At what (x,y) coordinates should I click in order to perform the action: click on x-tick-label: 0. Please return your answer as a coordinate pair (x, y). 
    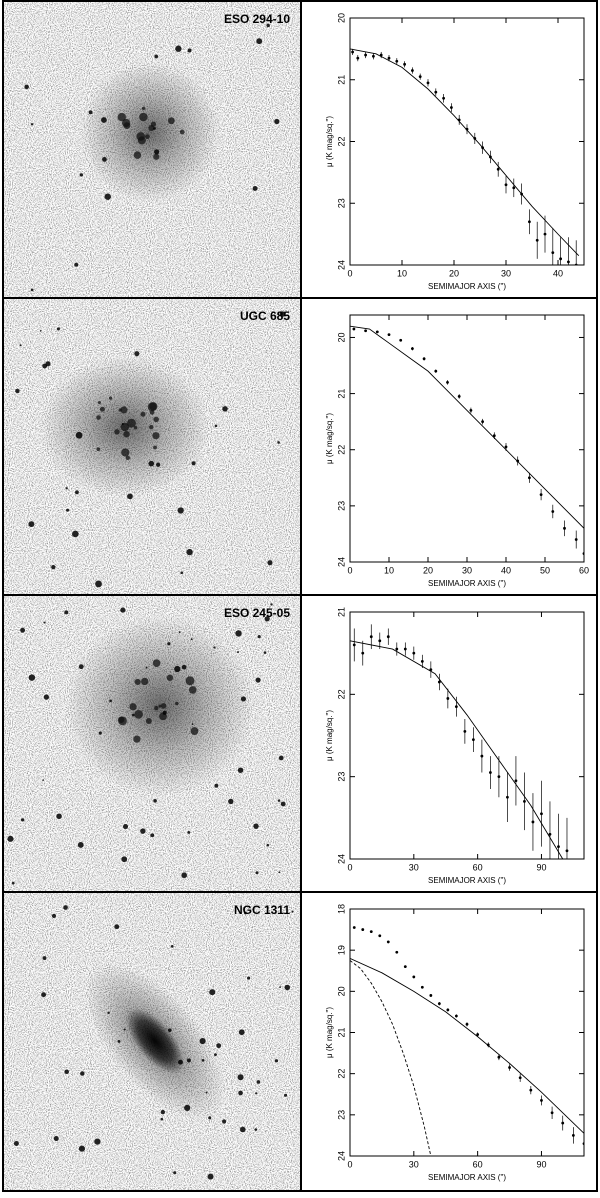
    Looking at the image, I should click on (349, 867).